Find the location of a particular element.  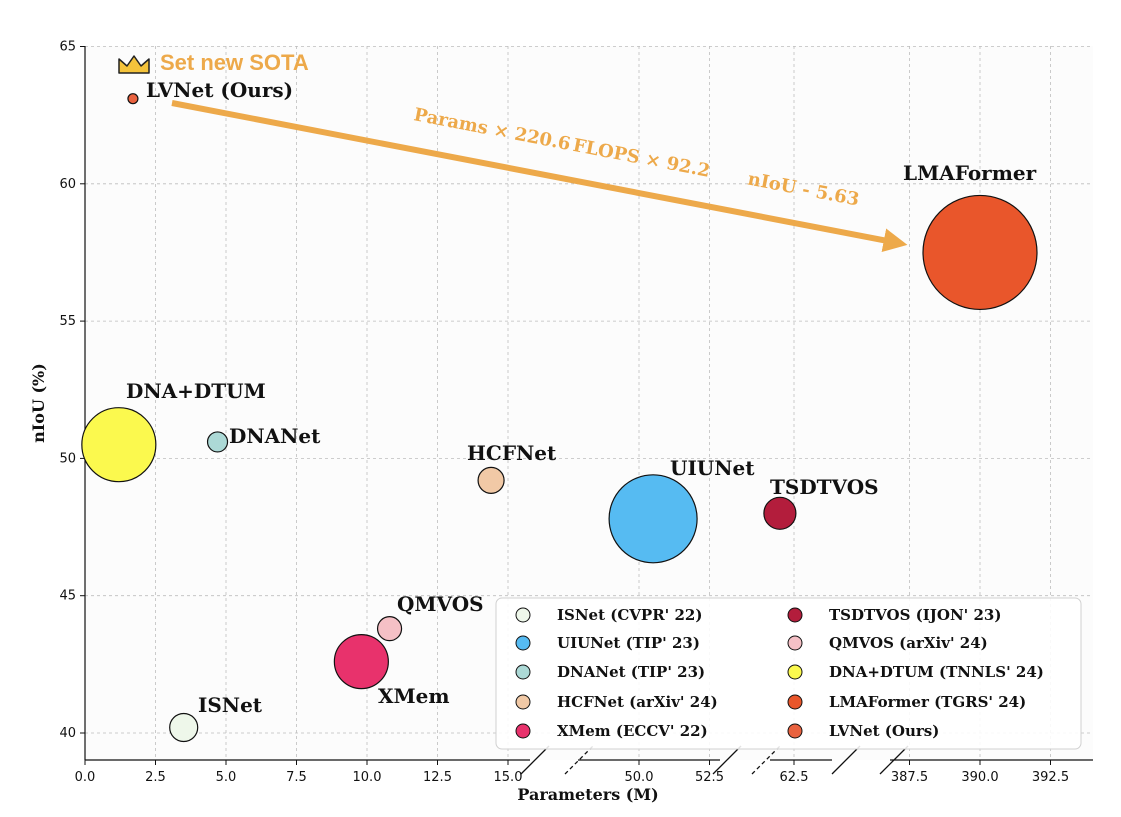

x-tick-label: 52.5 is located at coordinates (709, 777).